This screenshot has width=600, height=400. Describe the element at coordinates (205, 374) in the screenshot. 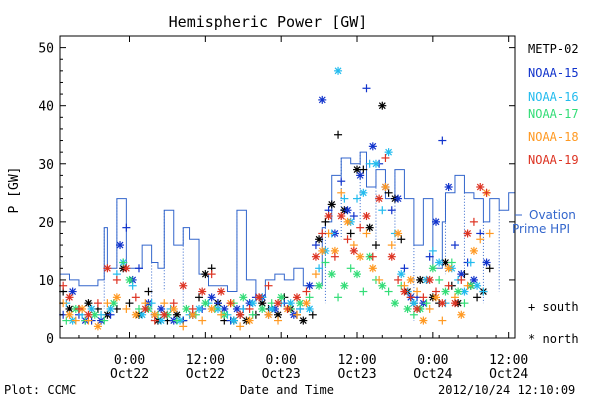

I see `x-tick-label-date: Oct22` at that location.